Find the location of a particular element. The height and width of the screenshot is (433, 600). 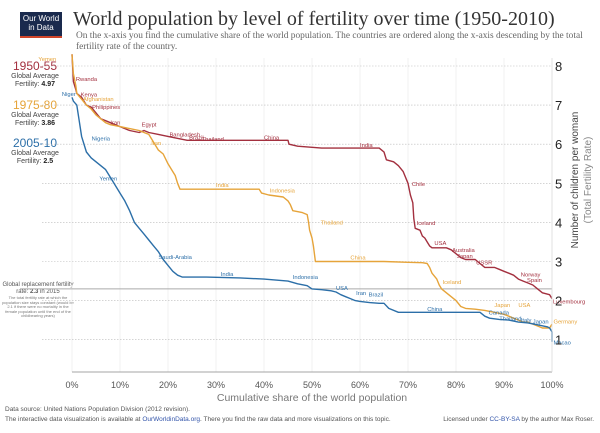

y-tick-label: 4 is located at coordinates (558, 222).